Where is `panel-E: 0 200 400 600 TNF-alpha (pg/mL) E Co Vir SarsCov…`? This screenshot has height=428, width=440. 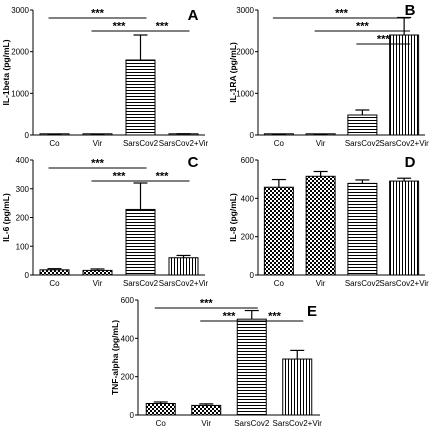 panel-E: 0 200 400 600 TNF-alpha (pg/mL) E Co Vir SarsCov… is located at coordinates (216, 362).